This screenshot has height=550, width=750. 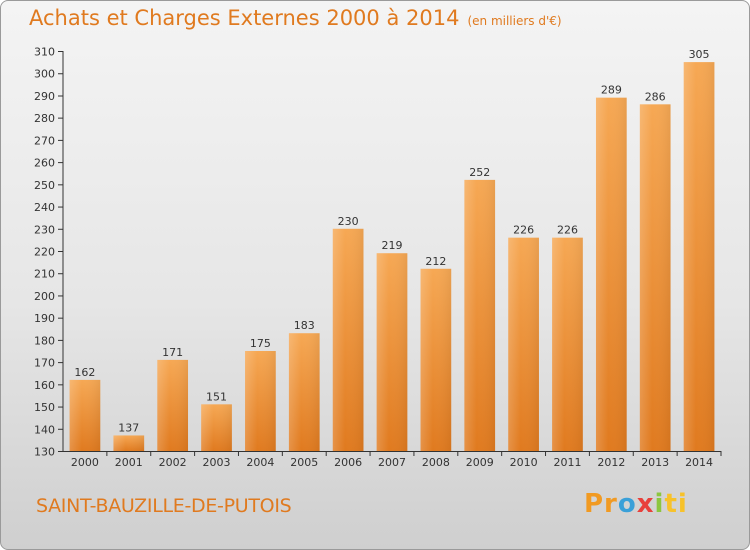 What do you see at coordinates (217, 462) in the screenshot?
I see `x-tick-label: 2003` at bounding box center [217, 462].